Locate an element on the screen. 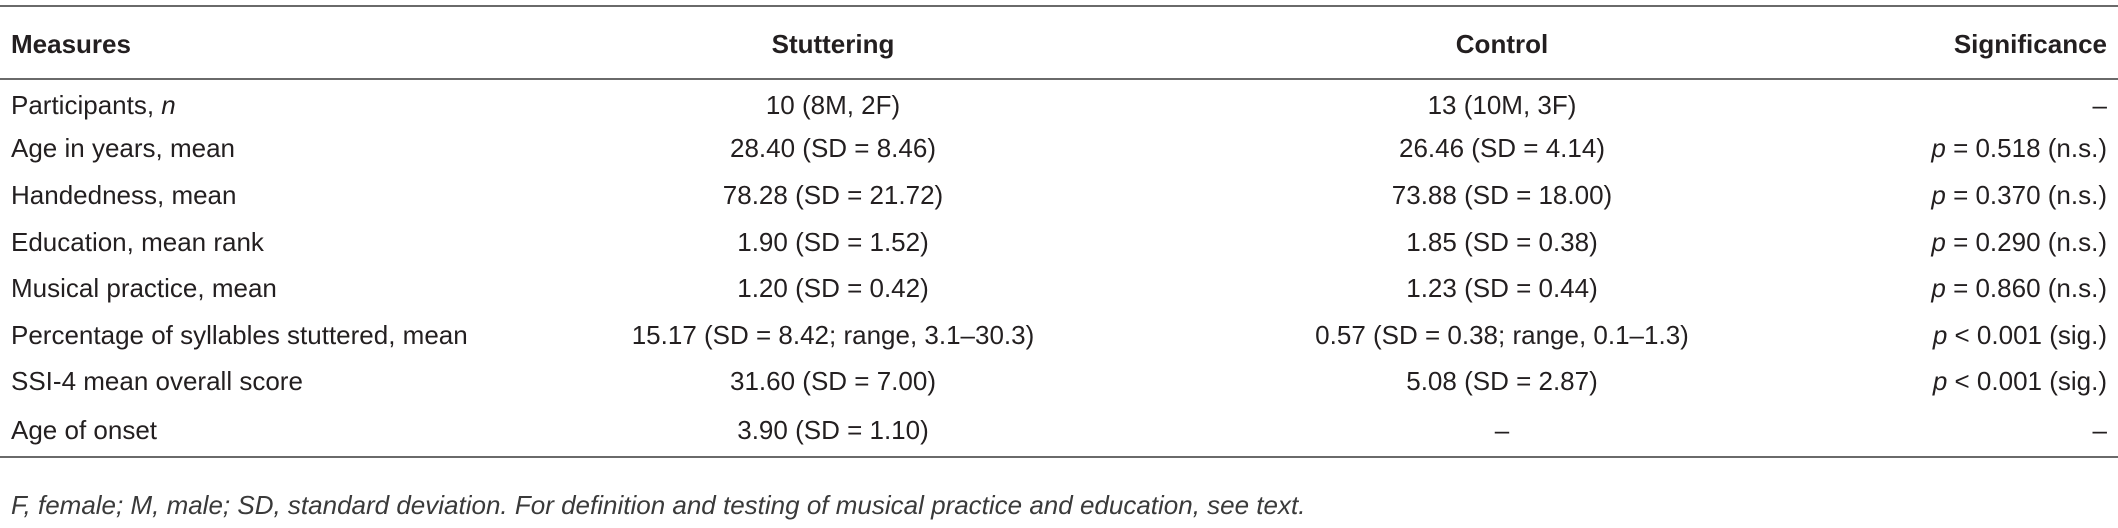  table-cell: 15.17 (SD = 8.42; range, 3.1–30.3) is located at coordinates (833, 334).